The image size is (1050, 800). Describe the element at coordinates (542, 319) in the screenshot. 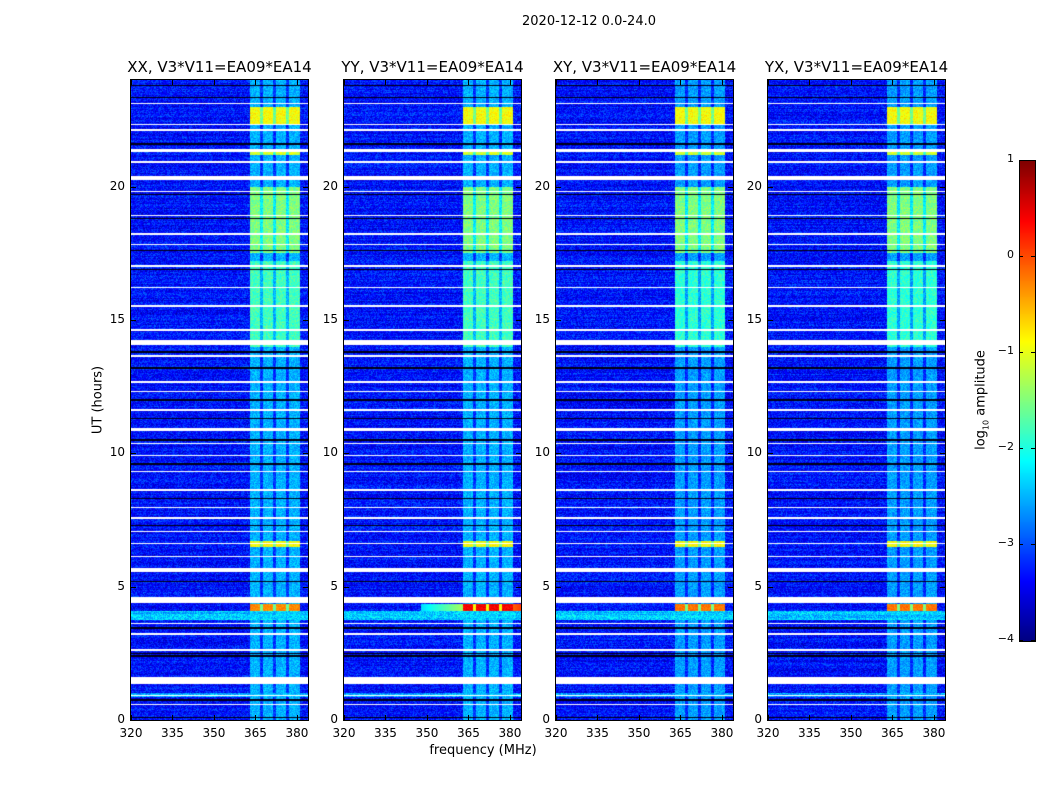

I see `y-tick-label: 15` at that location.